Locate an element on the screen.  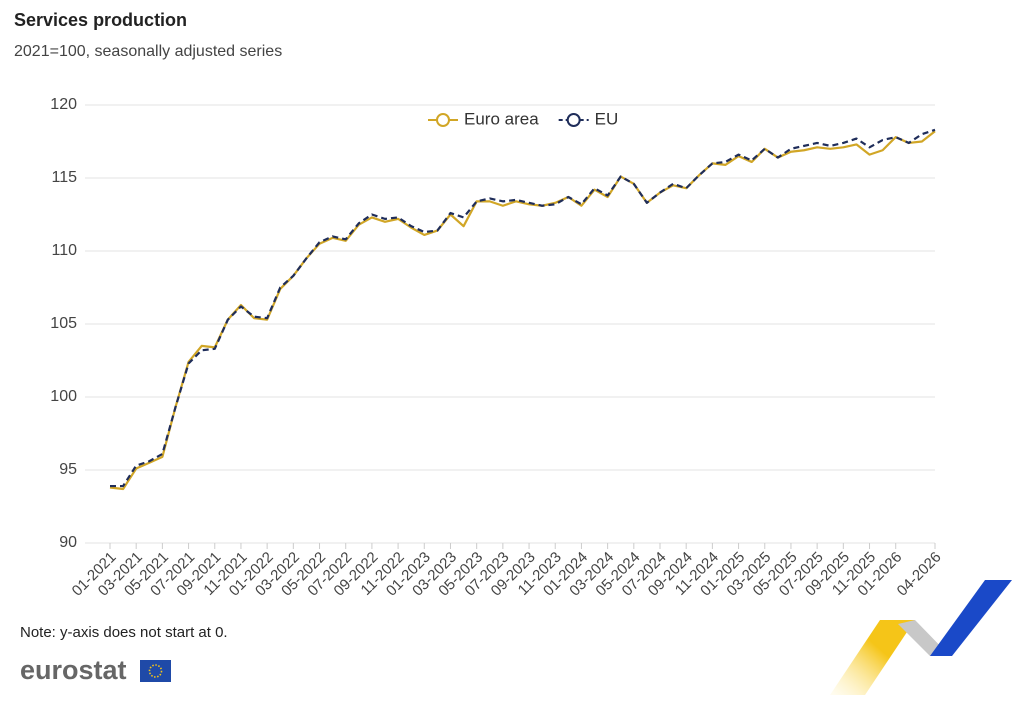
legend: Euro area EU is located at coordinates (523, 118).